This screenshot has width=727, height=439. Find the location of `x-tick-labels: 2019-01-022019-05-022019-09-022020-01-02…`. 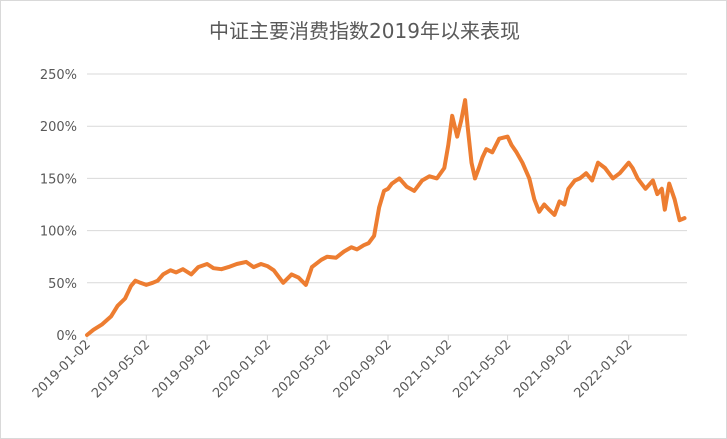

x-tick-labels: 2019-01-022019-05-022019-09-022020-01-02… is located at coordinates (333, 369).